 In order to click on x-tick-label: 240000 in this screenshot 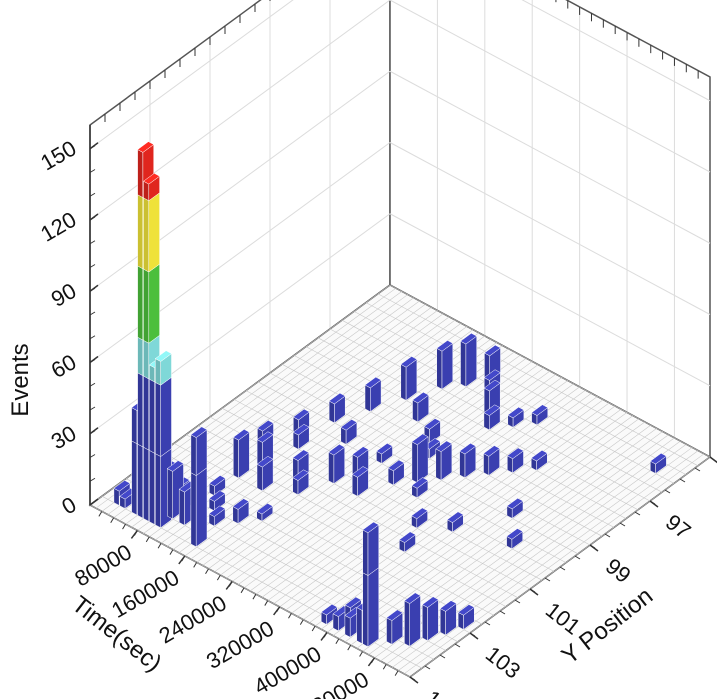, I will do `click(193, 619)`.